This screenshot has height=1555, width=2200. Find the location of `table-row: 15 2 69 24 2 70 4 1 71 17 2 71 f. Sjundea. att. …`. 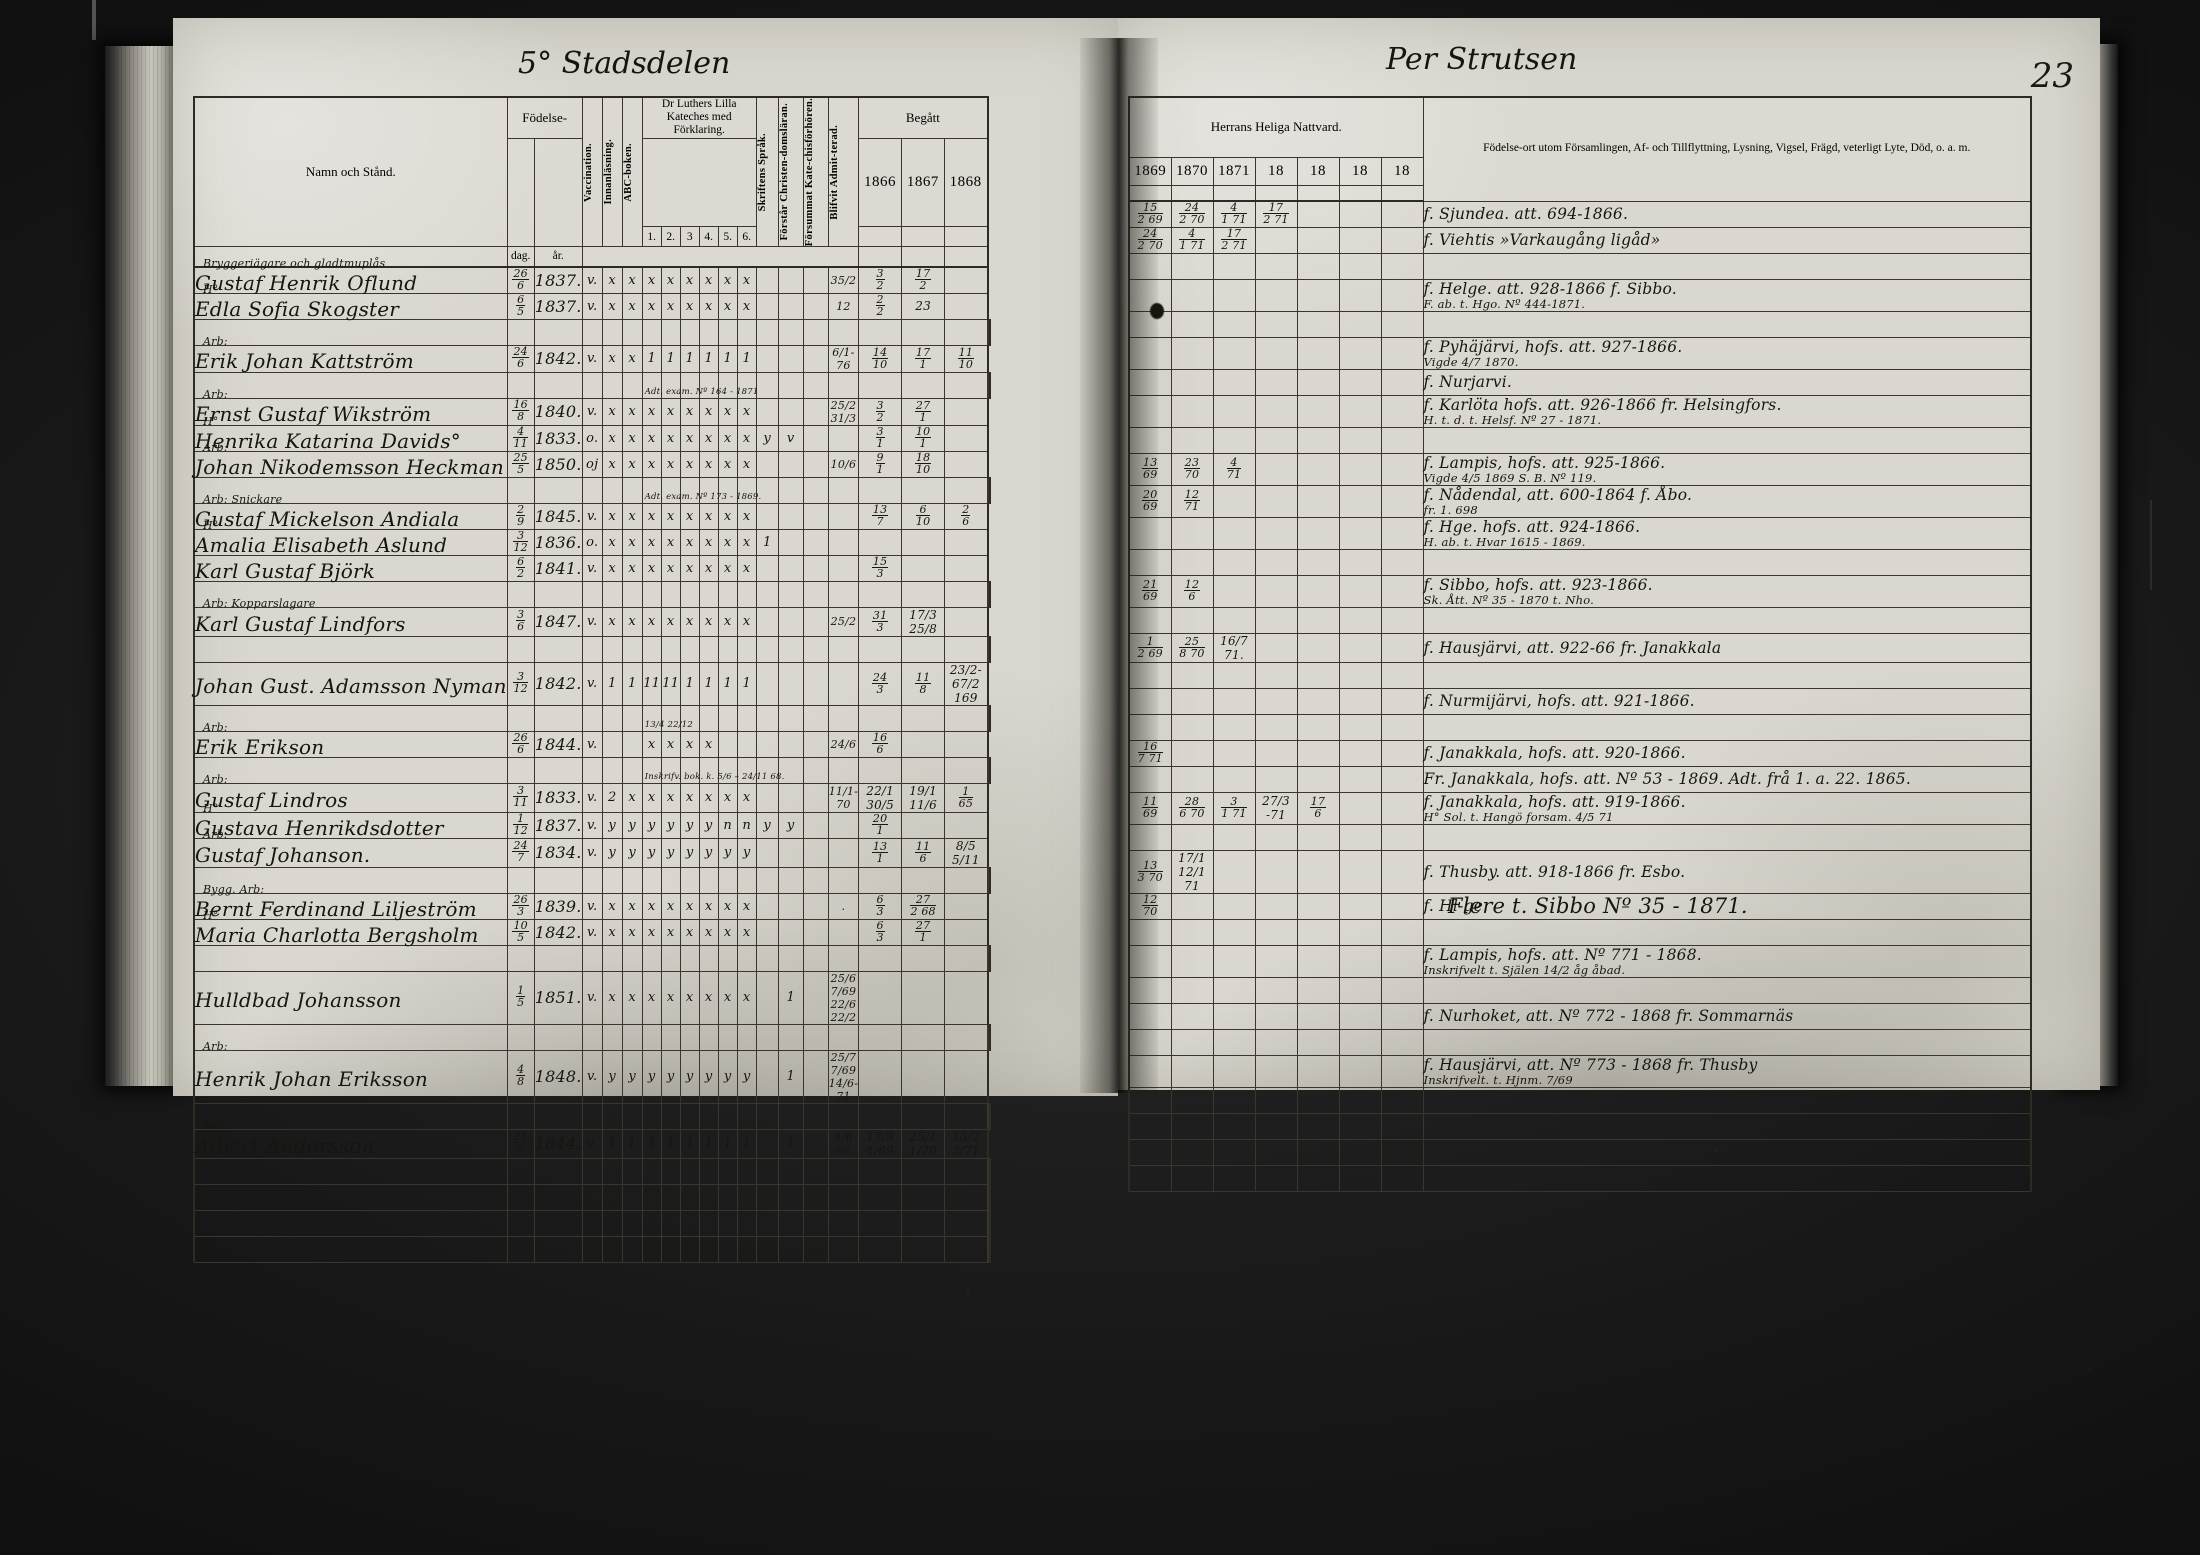

table-row: 15 2 69 24 2 70 4 1 71 17 2 71 f. Sjundea. att. … is located at coordinates (1580, 214).